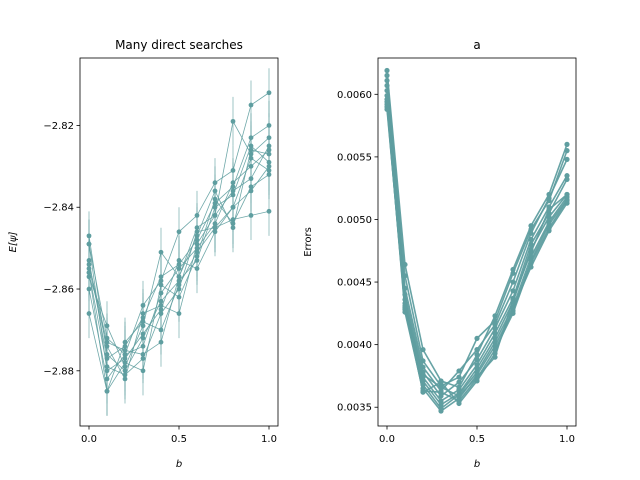  I want to click on right-panel-xlabel: b, so click(477, 464).